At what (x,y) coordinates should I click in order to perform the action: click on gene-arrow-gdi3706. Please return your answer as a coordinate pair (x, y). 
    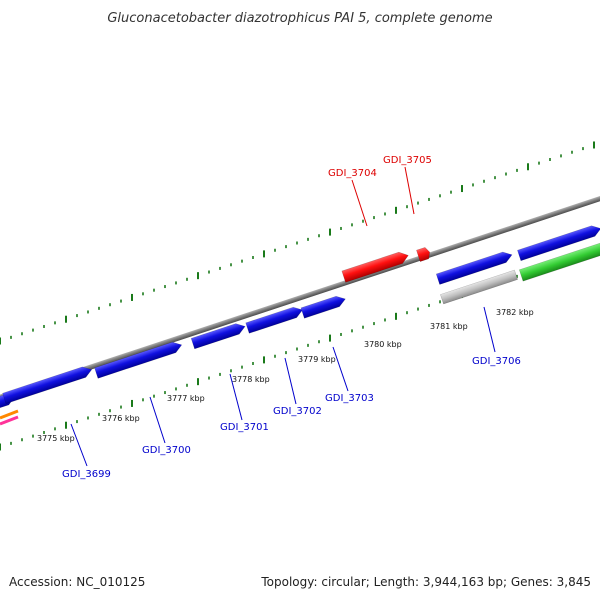
    Looking at the image, I should click on (474, 268).